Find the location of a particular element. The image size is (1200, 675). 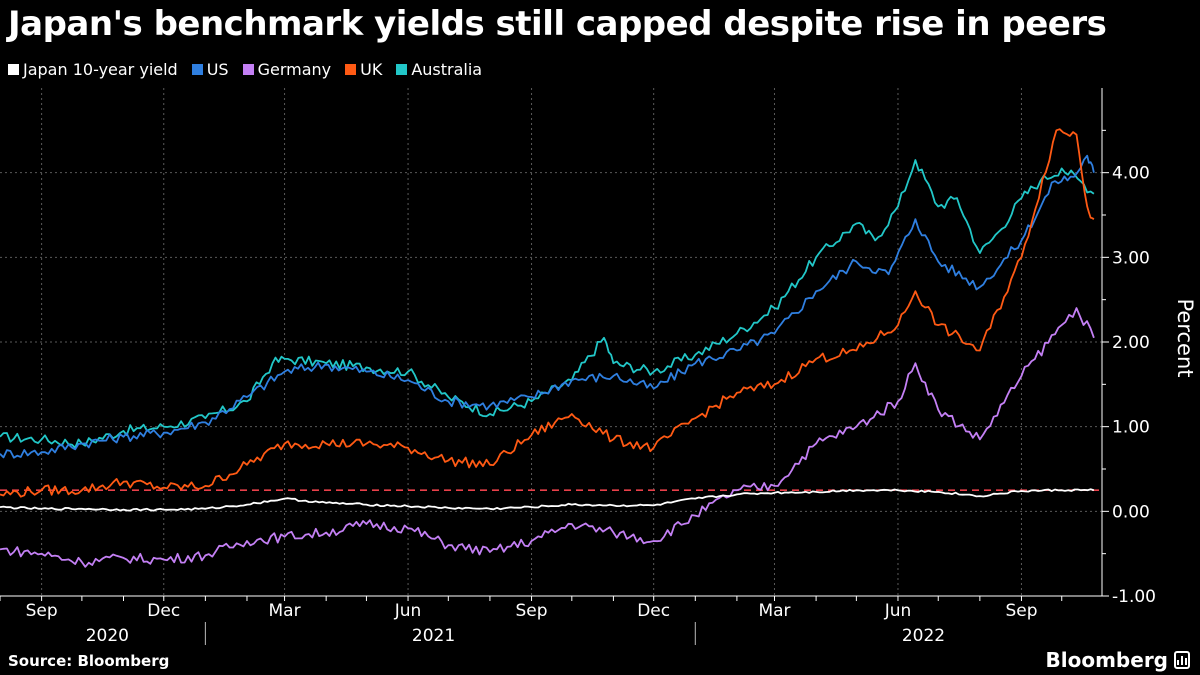

chart-legend: Japan 10-year yield US Germany UK Australia is located at coordinates (245, 69).